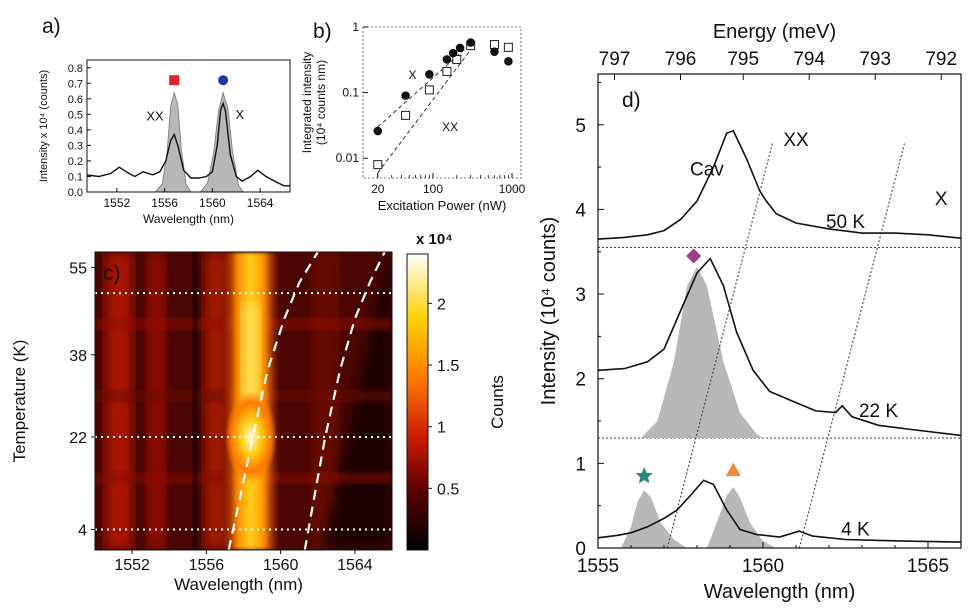 The width and height of the screenshot is (971, 611). Describe the element at coordinates (875, 59) in the screenshot. I see `top-tick-label: 793` at that location.